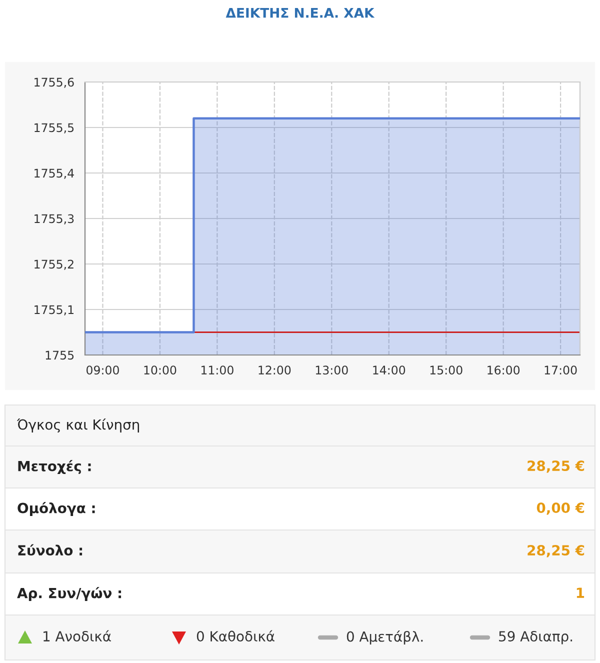  Describe the element at coordinates (274, 370) in the screenshot. I see `x-tick-label: 12:00` at that location.